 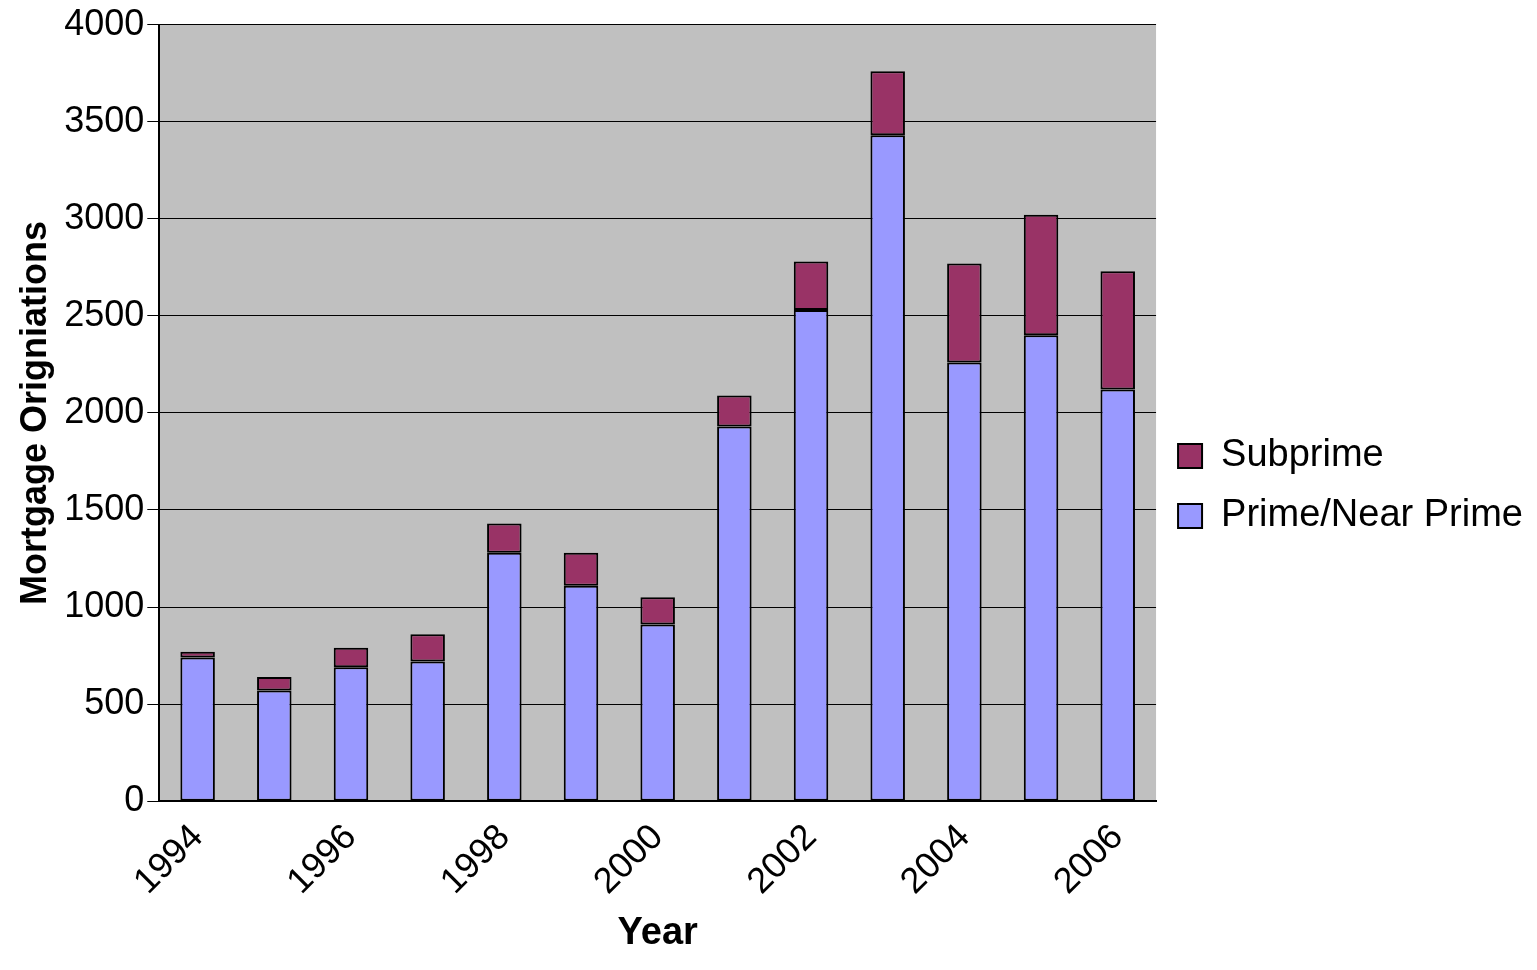 I want to click on y-tick-label: 500, so click(x=114, y=702).